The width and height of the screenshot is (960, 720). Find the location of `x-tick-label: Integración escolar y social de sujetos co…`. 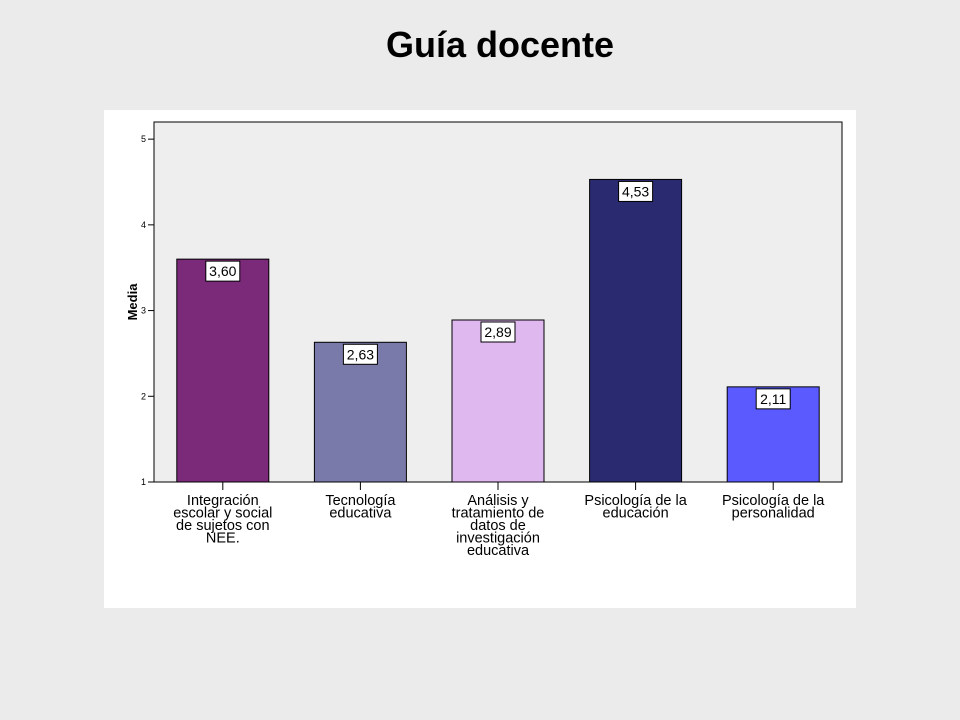

x-tick-label: Integración escolar y social de sujetos co… is located at coordinates (222, 520).